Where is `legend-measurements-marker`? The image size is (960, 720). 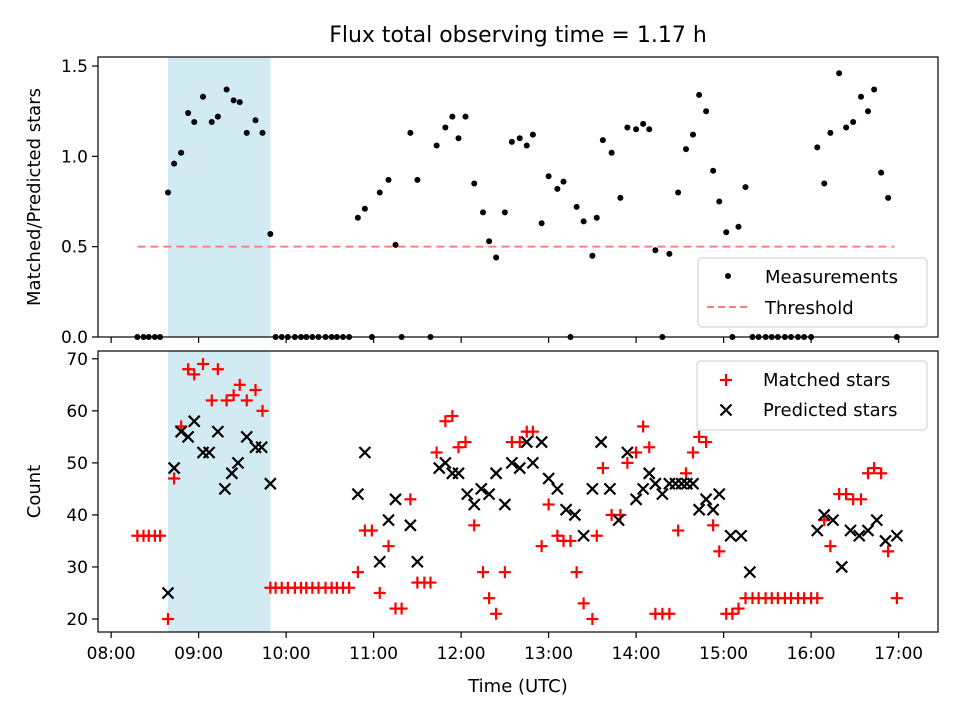 legend-measurements-marker is located at coordinates (728, 276).